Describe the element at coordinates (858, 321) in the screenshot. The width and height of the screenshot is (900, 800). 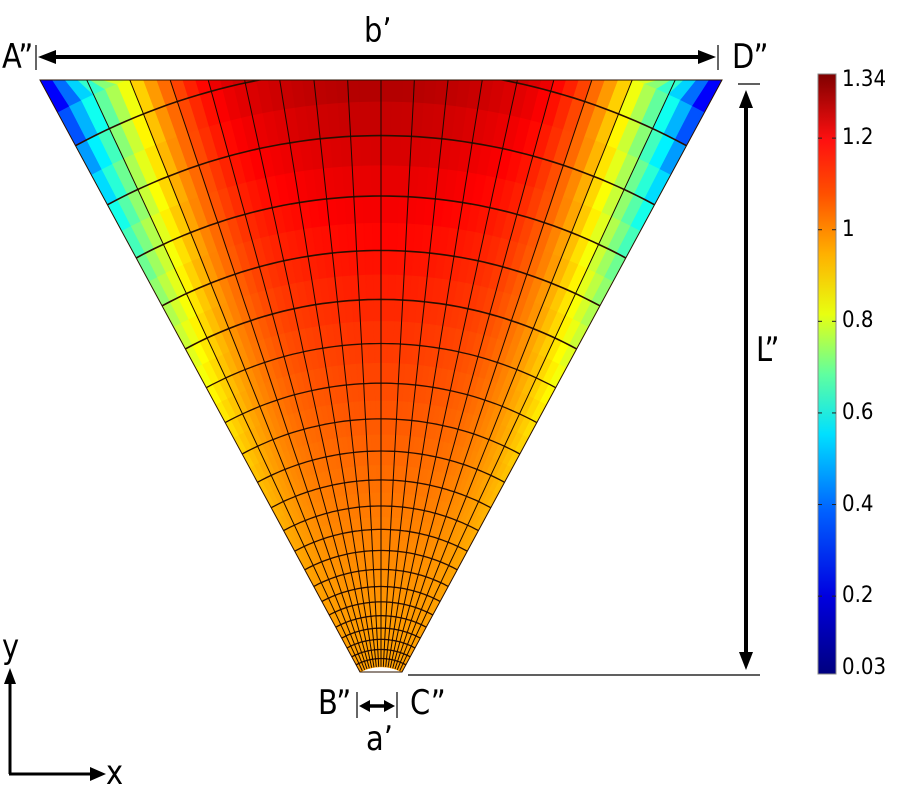
I see `colorbar-tick-label: 0.8` at that location.